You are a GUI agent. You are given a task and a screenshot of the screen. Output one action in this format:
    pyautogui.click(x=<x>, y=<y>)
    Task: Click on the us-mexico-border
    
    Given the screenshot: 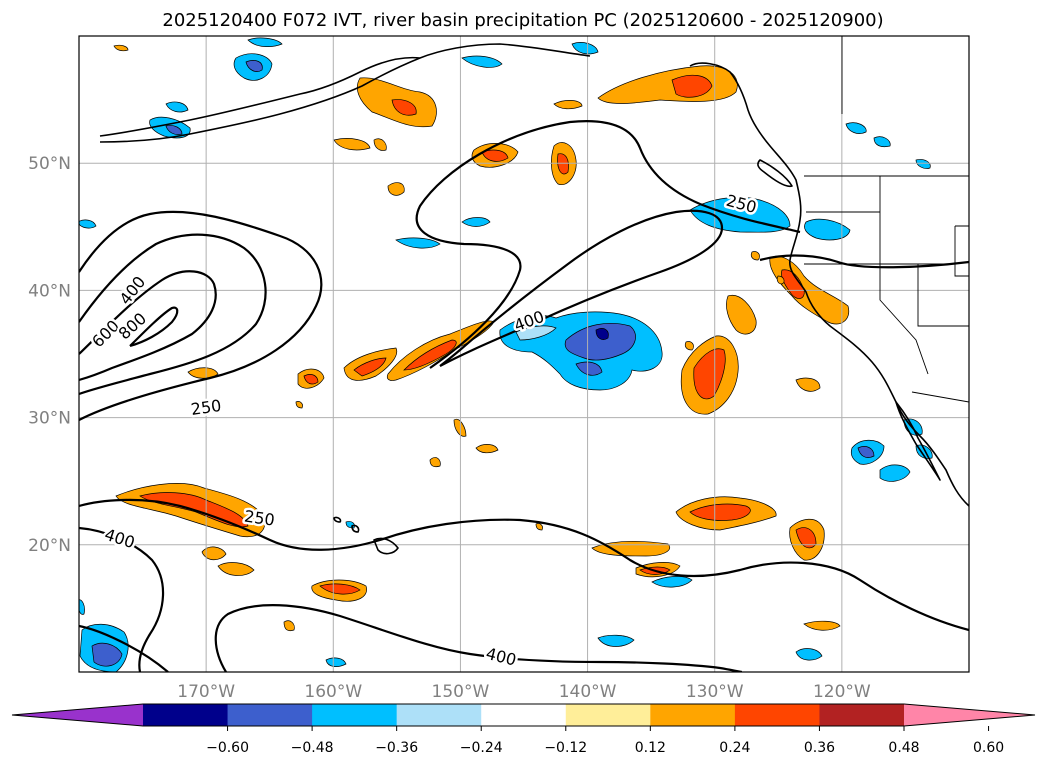 What is the action you would take?
    pyautogui.click(x=940, y=397)
    